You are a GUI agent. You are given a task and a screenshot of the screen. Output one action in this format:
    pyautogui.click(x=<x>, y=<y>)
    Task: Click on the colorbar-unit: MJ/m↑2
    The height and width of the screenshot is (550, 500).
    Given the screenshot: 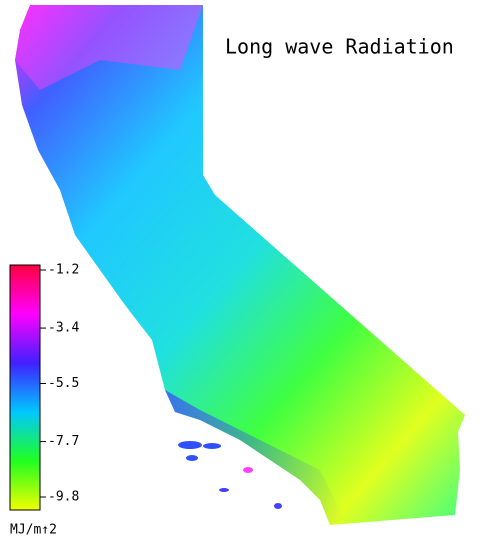 What is the action you would take?
    pyautogui.click(x=33, y=530)
    